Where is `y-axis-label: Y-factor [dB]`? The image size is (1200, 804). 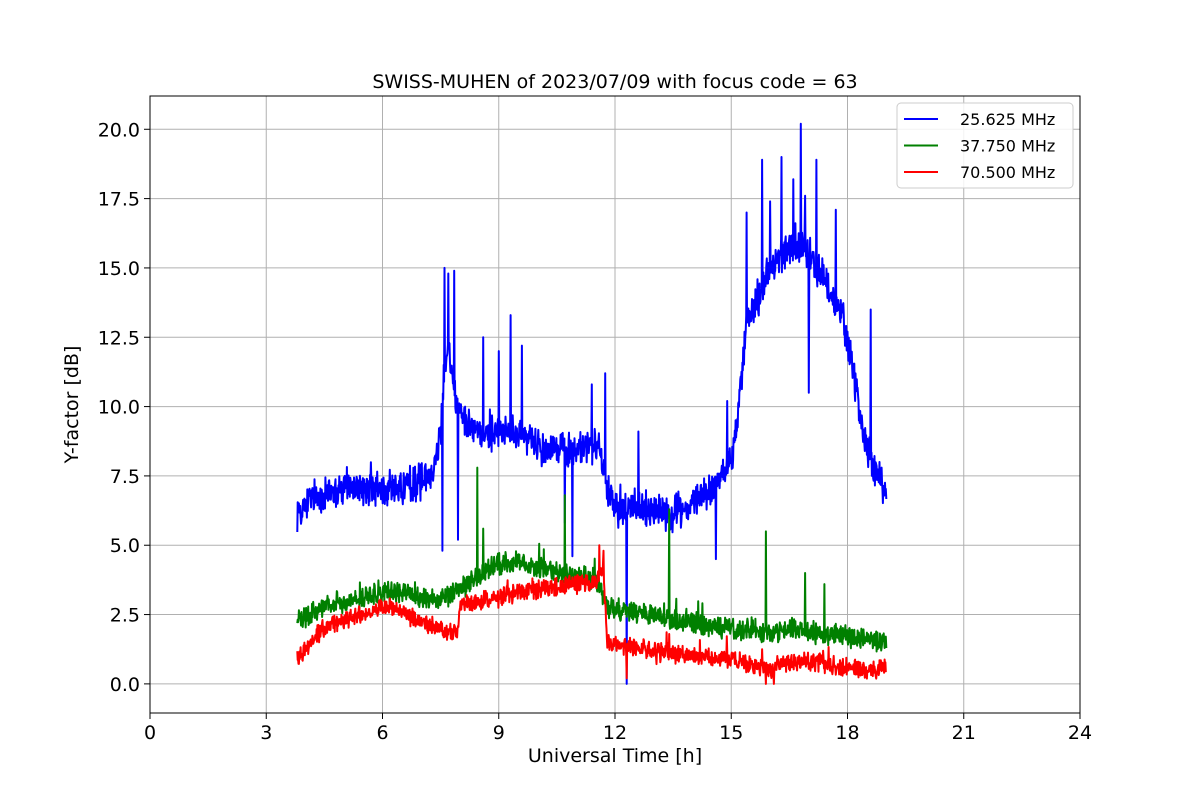 y-axis-label: Y-factor [dB] is located at coordinates (72, 405).